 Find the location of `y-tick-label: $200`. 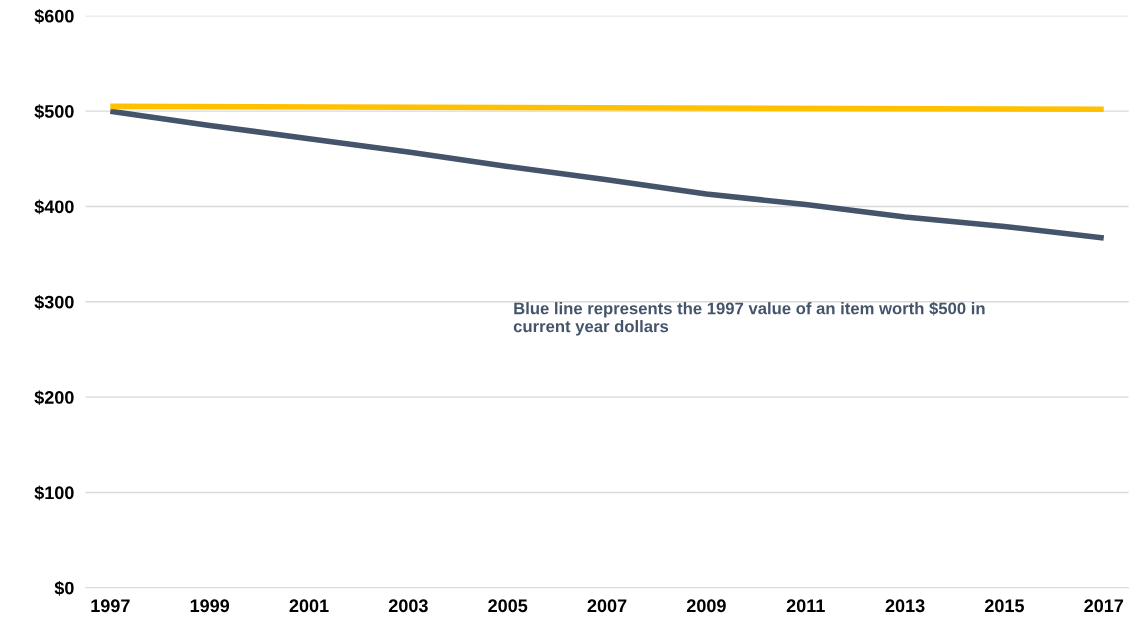

y-tick-label: $200 is located at coordinates (54, 397).